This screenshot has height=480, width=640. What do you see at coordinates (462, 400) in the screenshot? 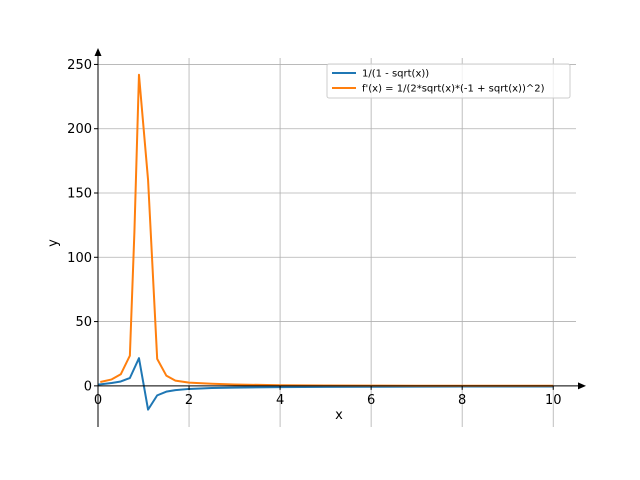
I see `x-tick-label-4: 8` at bounding box center [462, 400].